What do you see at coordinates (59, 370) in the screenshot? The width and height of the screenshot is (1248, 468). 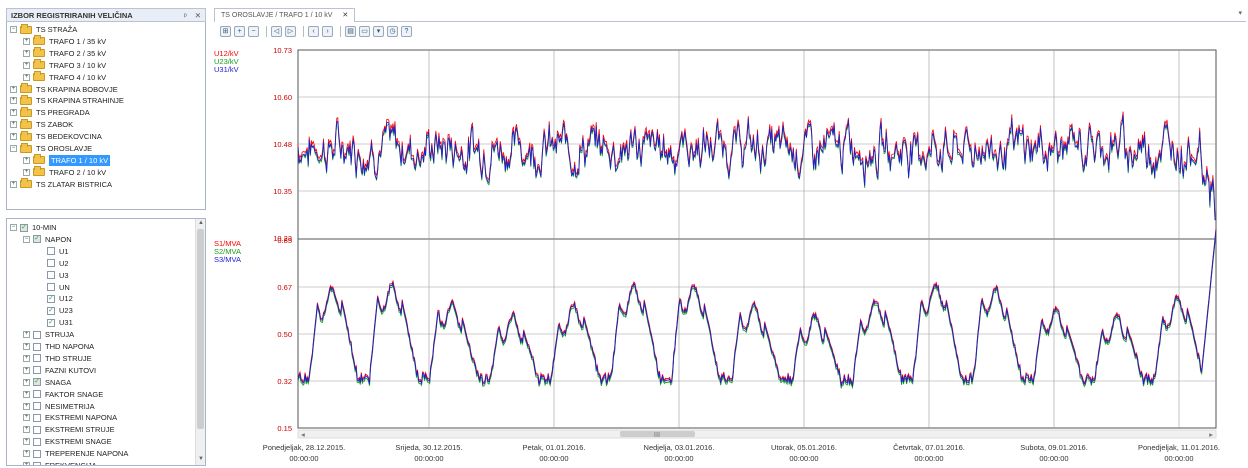 I see `measure-group: + FAZNI KUTOVI` at bounding box center [59, 370].